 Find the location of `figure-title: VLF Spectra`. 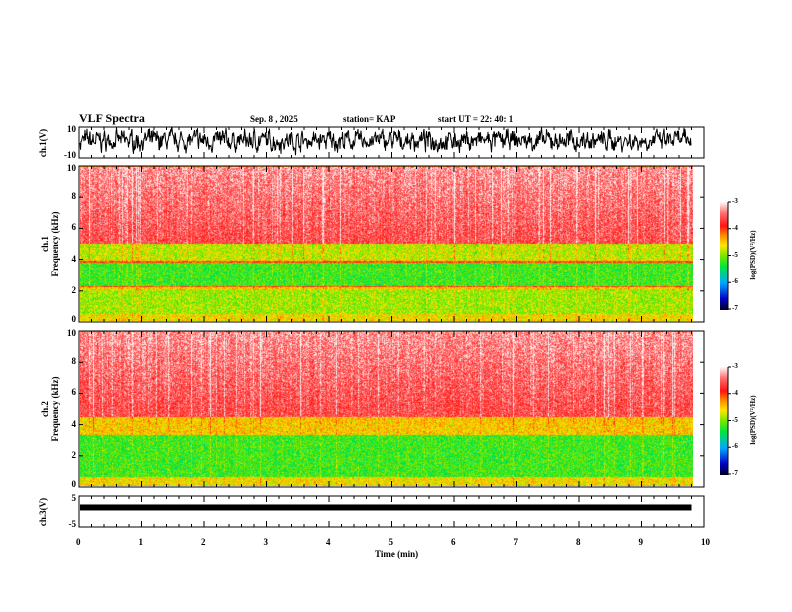

figure-title: VLF Spectra is located at coordinates (112, 118).